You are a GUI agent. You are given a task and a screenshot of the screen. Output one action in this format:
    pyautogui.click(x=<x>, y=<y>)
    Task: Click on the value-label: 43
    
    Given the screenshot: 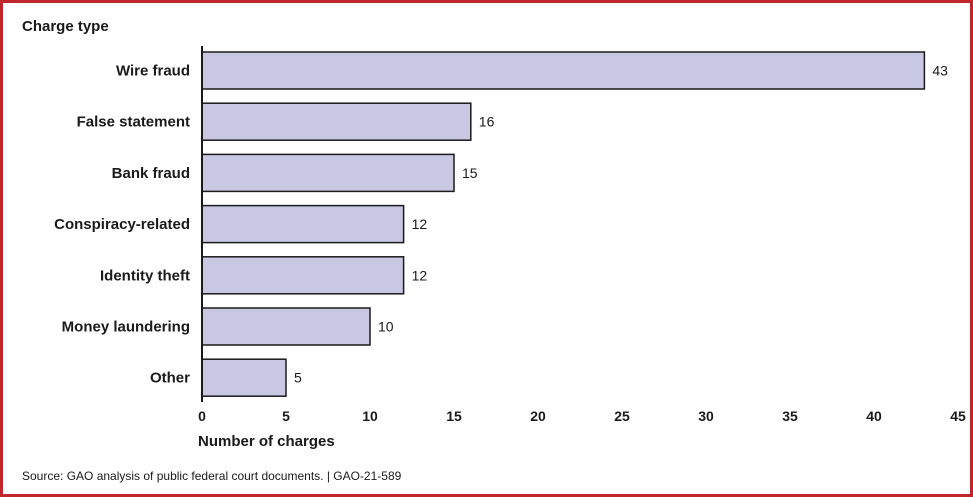 What is the action you would take?
    pyautogui.click(x=940, y=71)
    